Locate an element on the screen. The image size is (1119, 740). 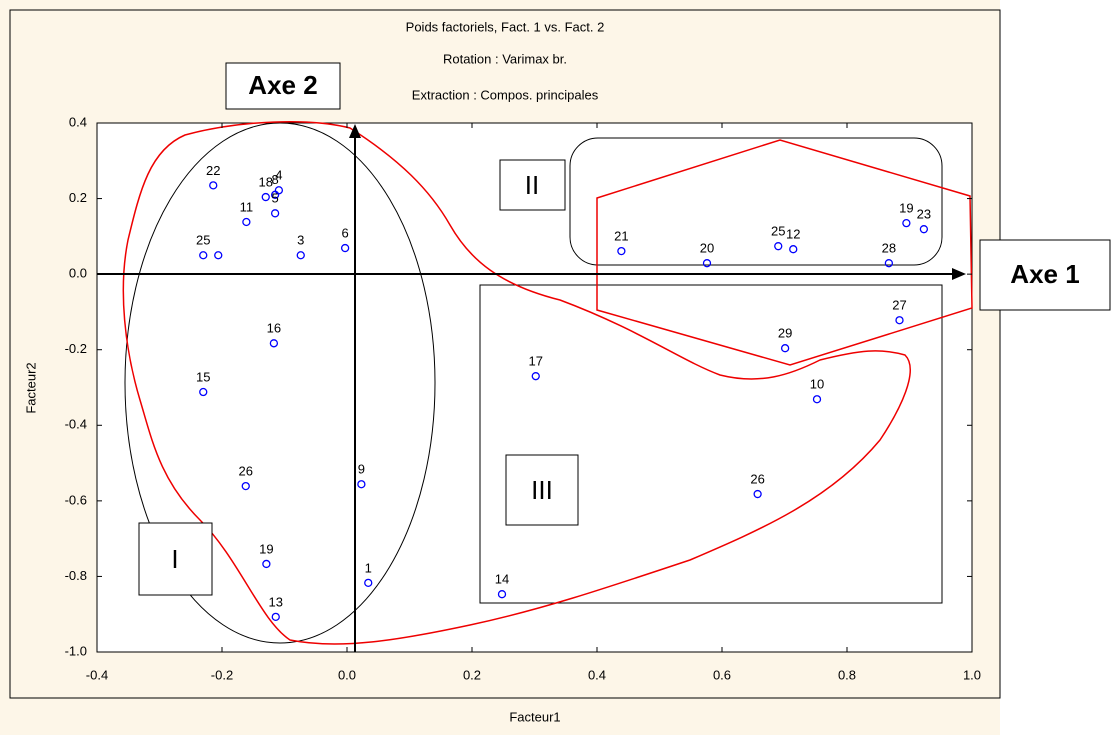
annotation: II is located at coordinates (532, 185).